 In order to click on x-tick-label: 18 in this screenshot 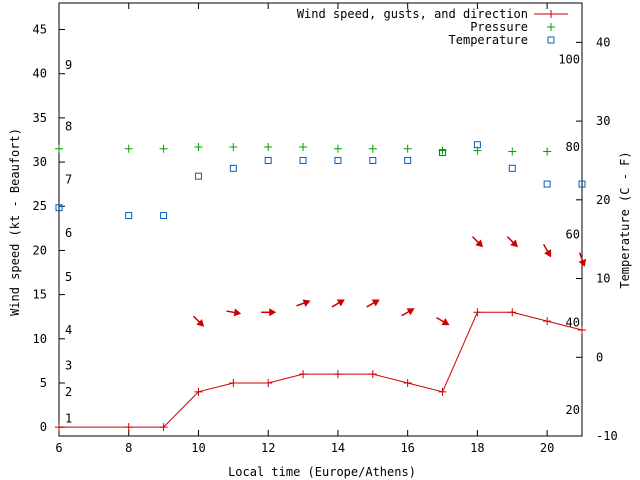, I will do `click(477, 448)`.